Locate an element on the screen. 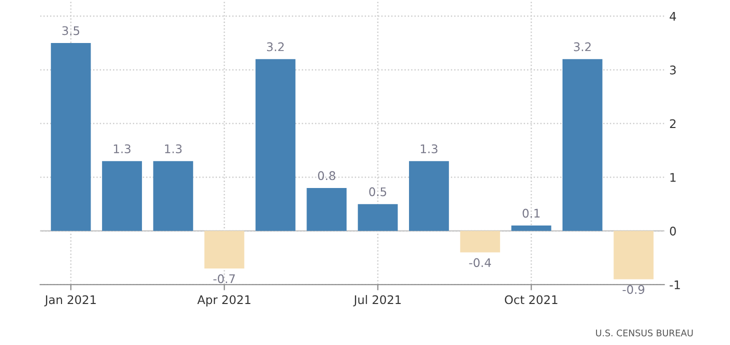 The height and width of the screenshot is (345, 730). y-tick-label: 4 is located at coordinates (673, 16).